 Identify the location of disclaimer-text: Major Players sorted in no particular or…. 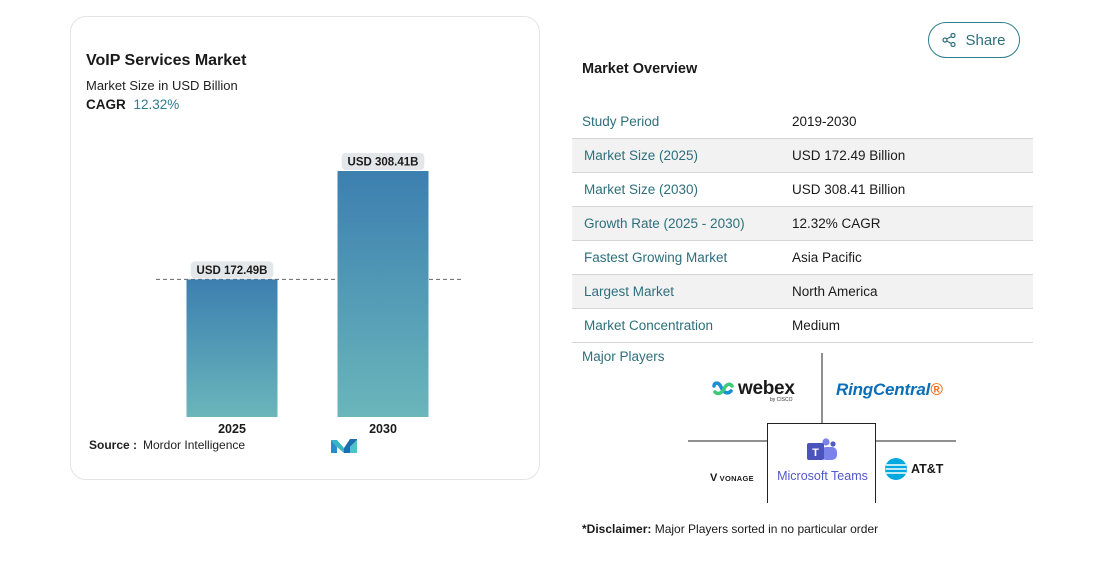
(765, 529).